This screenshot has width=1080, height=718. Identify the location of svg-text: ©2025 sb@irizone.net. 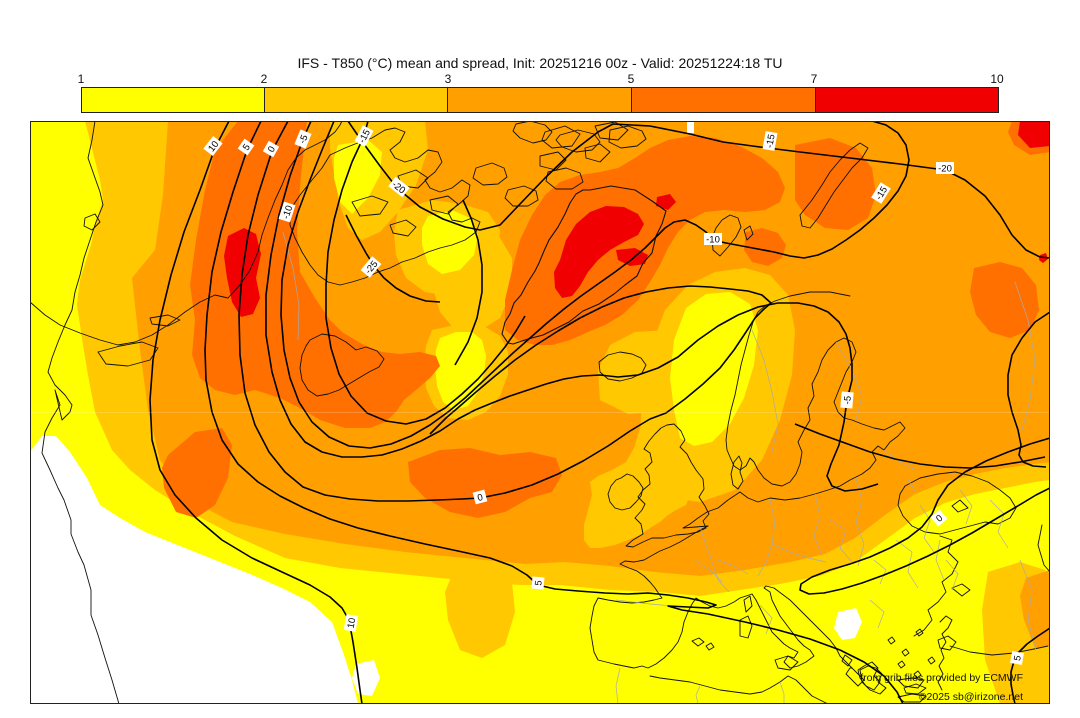
(971, 697).